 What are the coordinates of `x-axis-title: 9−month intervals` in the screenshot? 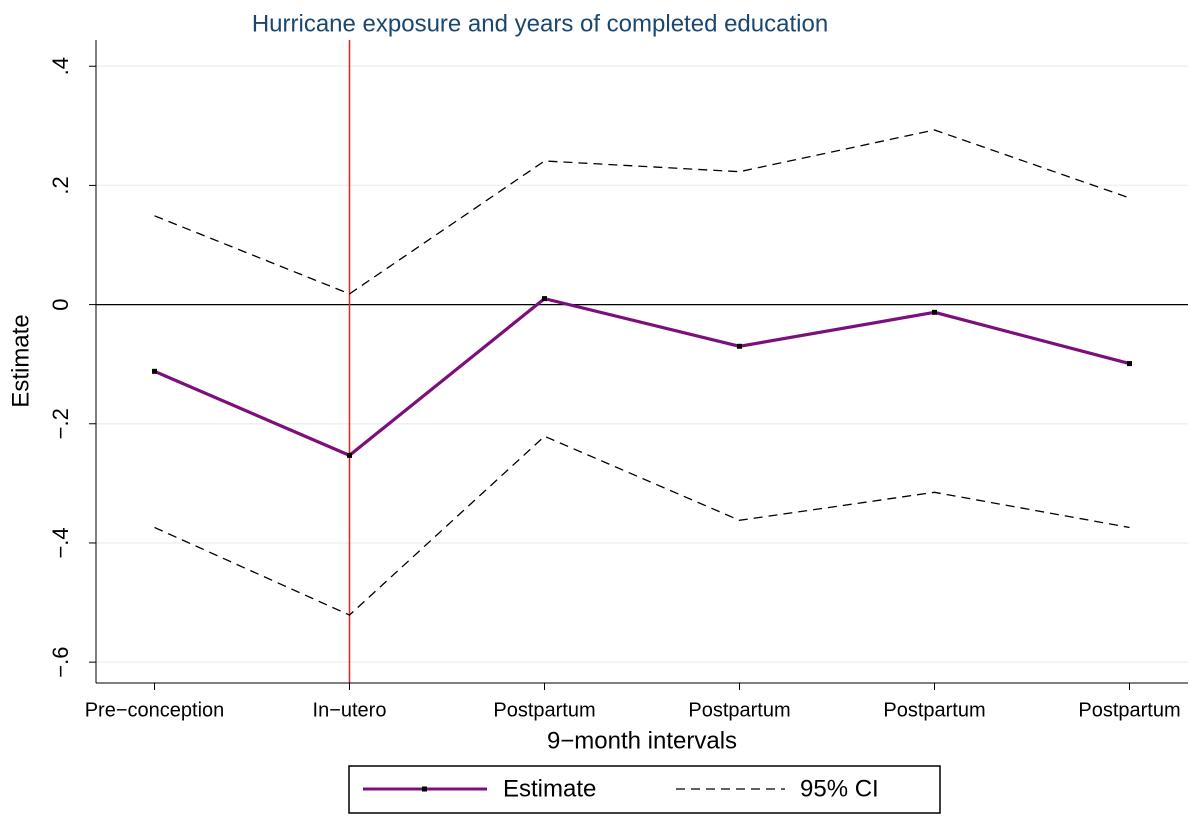 It's located at (642, 740).